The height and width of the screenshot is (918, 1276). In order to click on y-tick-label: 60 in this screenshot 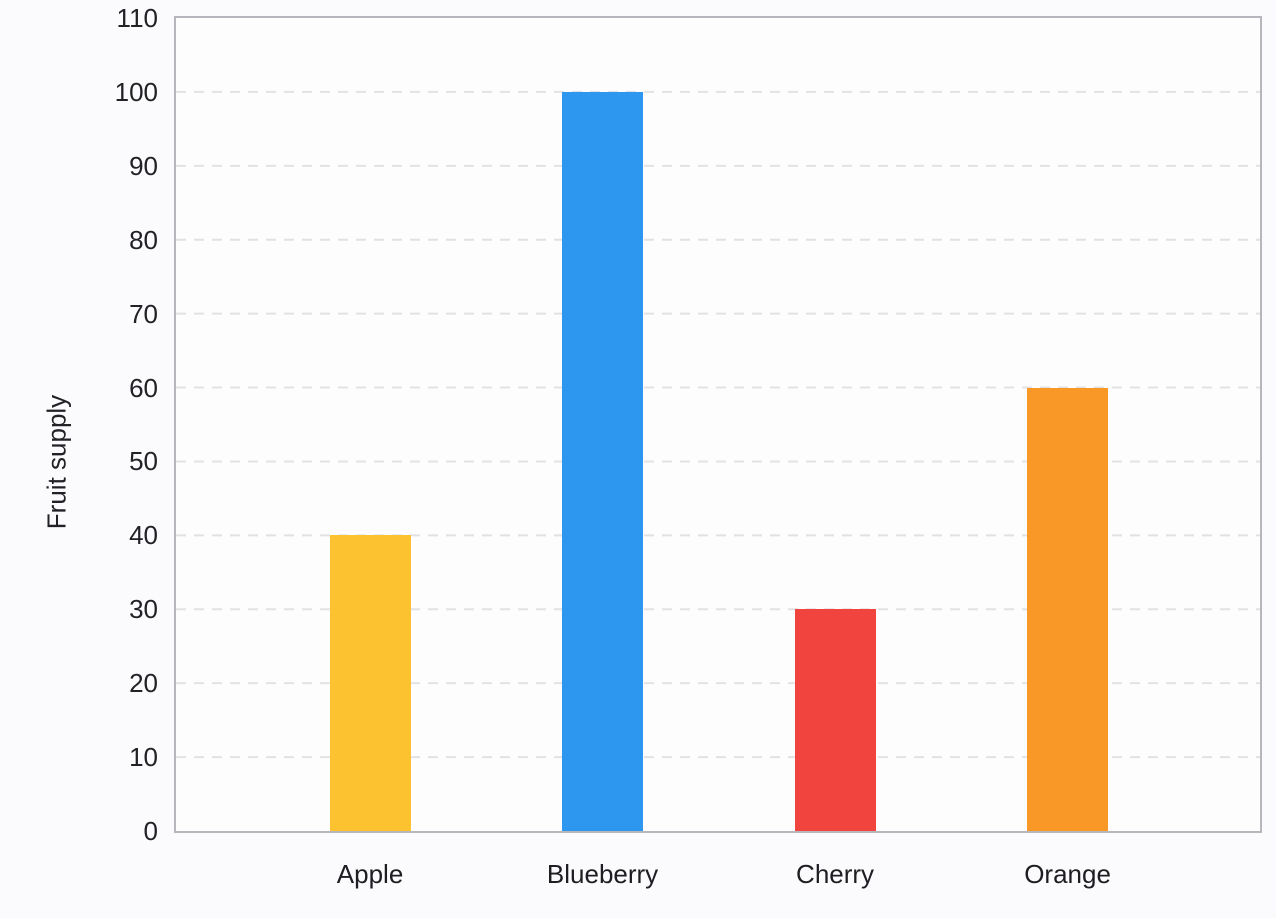, I will do `click(143, 387)`.